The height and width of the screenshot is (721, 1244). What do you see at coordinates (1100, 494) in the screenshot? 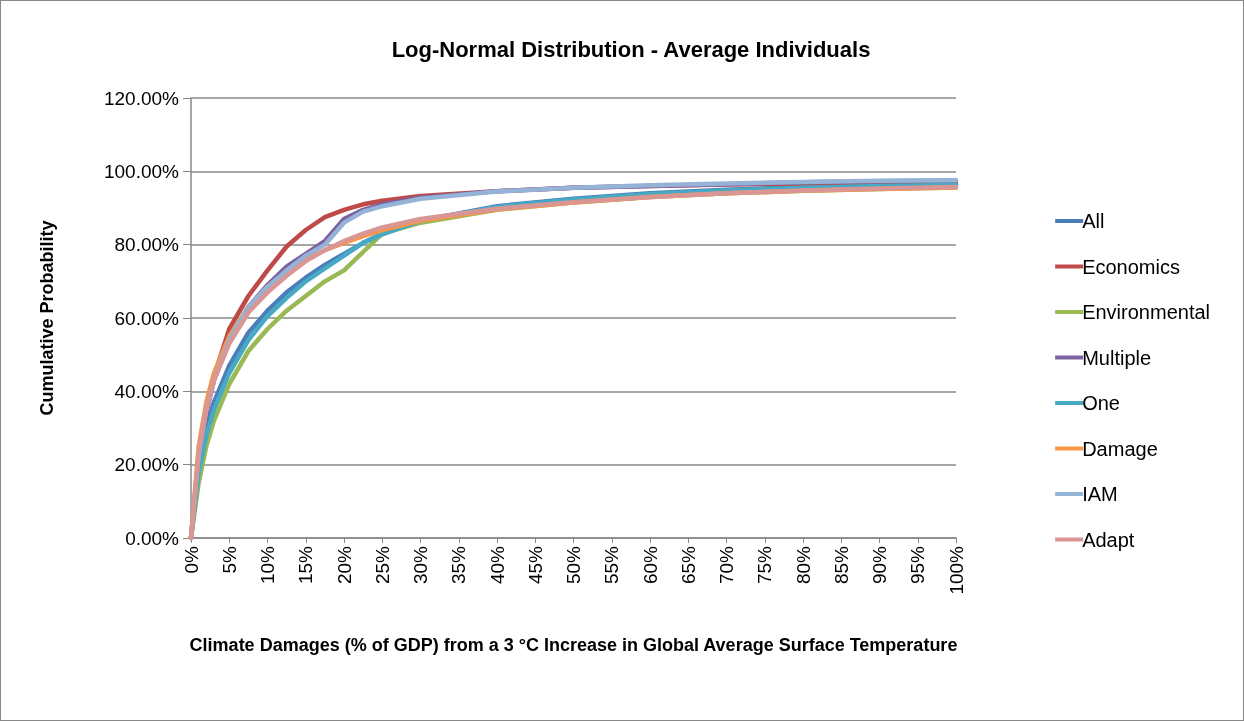
I see `legend-label: IAM` at bounding box center [1100, 494].